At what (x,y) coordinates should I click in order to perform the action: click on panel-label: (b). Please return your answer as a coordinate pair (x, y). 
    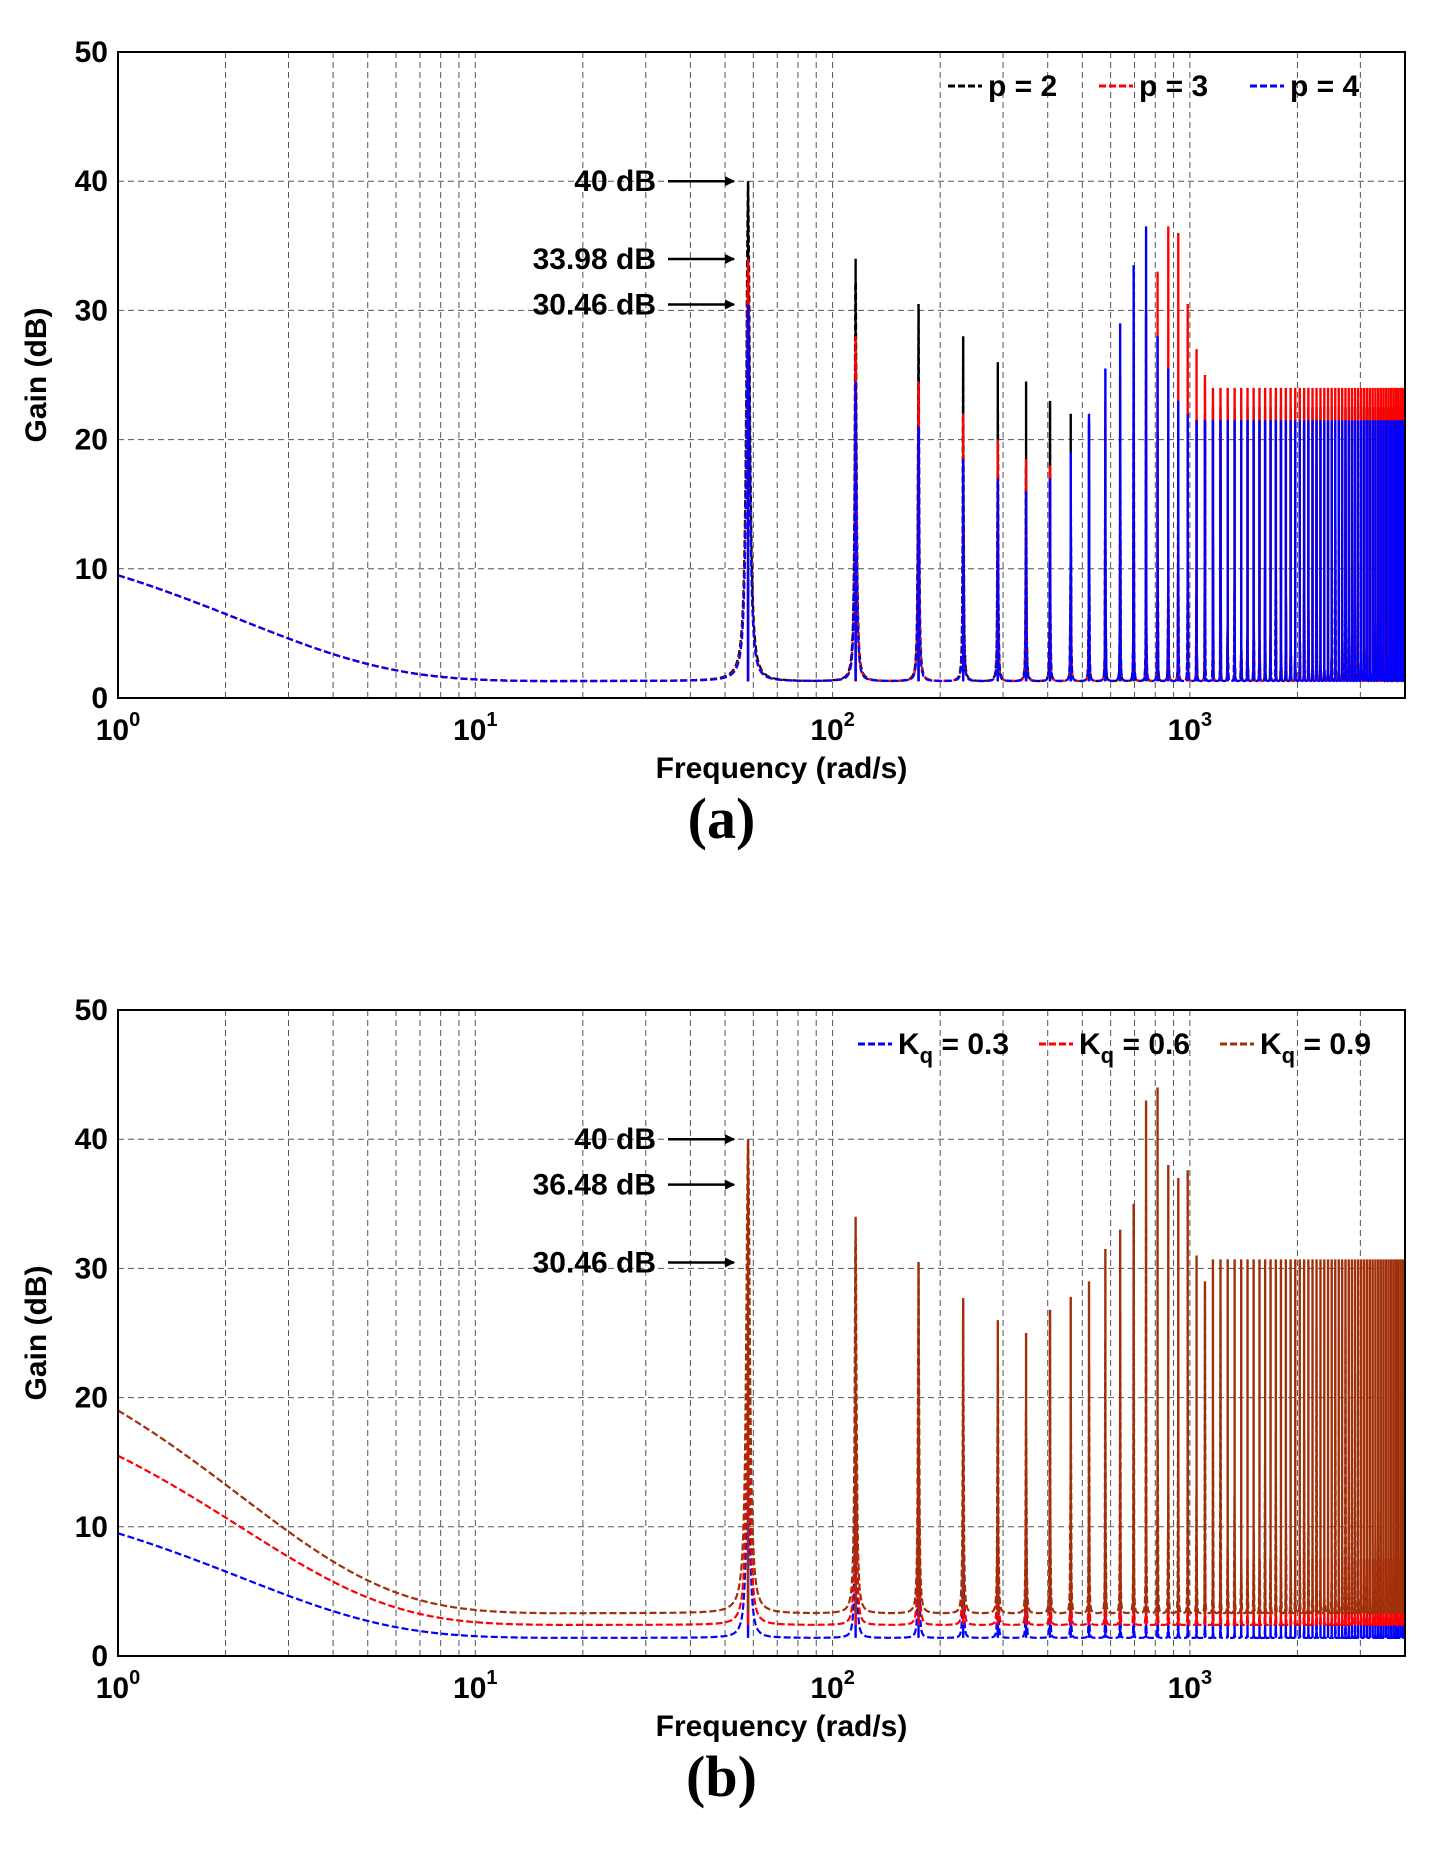
    Looking at the image, I should click on (721, 1776).